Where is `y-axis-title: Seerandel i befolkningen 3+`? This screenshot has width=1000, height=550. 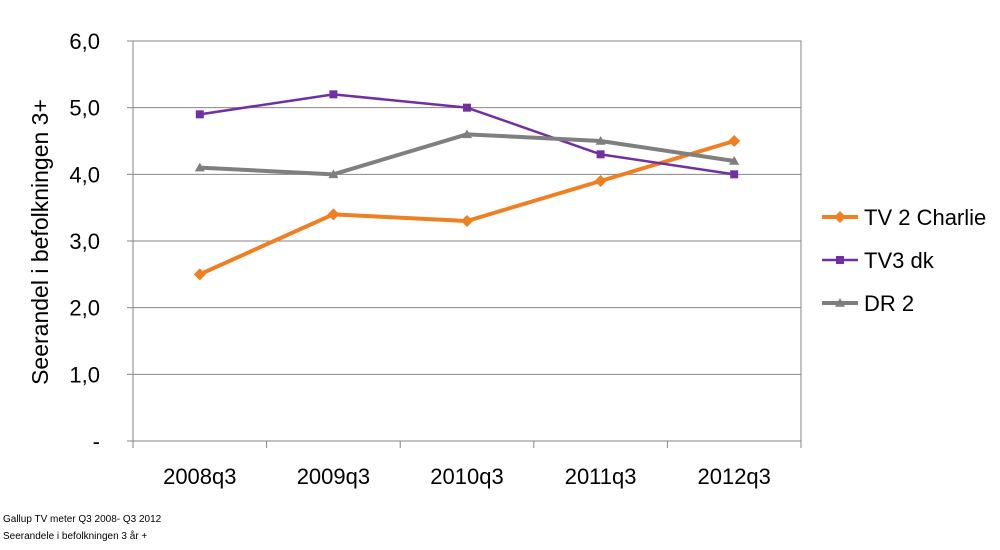 y-axis-title: Seerandel i befolkningen 3+ is located at coordinates (40, 242).